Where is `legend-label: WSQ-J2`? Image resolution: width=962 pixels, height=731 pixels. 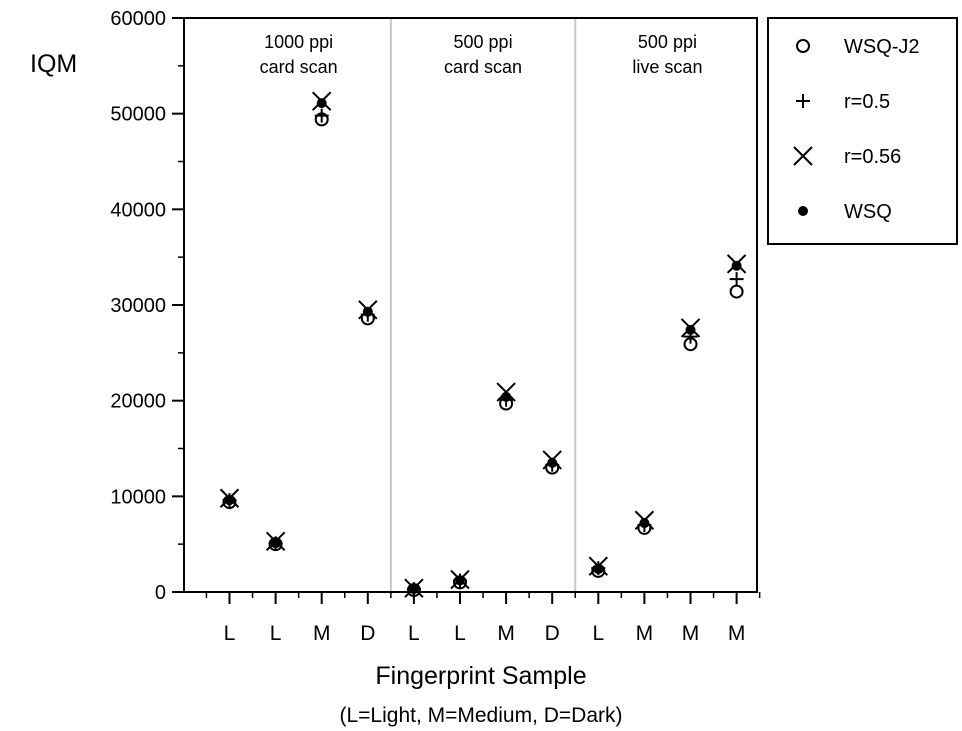
legend-label: WSQ-J2 is located at coordinates (882, 47).